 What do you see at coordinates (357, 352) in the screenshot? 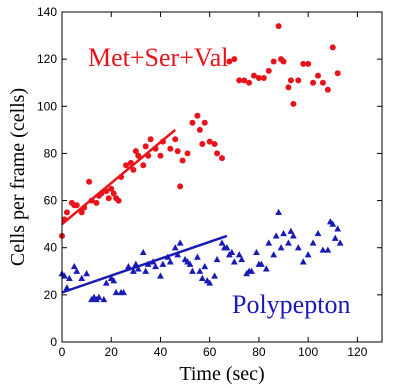
I see `x-tick-label: 120` at bounding box center [357, 352].